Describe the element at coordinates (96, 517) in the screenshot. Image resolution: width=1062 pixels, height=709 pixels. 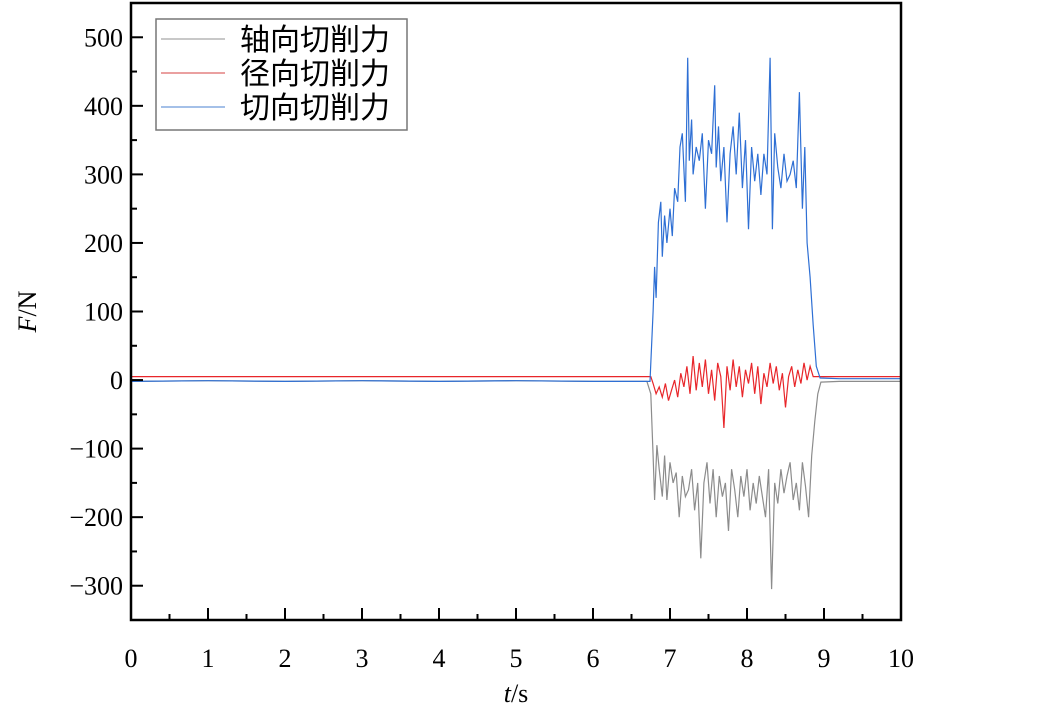
I see `y-tick-label: −200` at that location.